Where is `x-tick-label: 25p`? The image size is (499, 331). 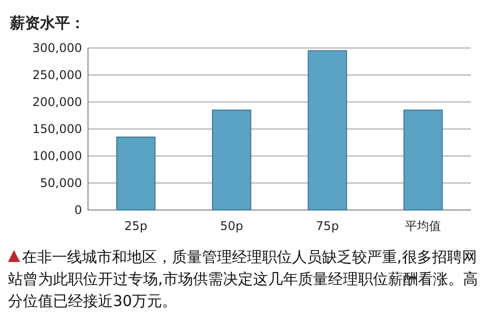 x-tick-label: 25p is located at coordinates (136, 226).